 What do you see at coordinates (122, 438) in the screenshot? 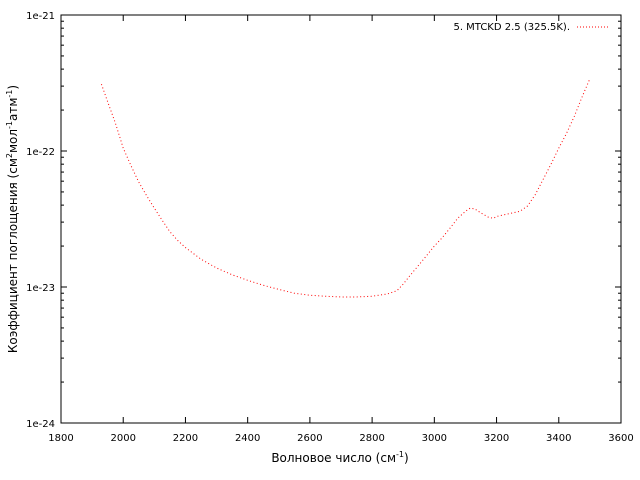
I see `x-tick-label: 2000` at bounding box center [122, 438].